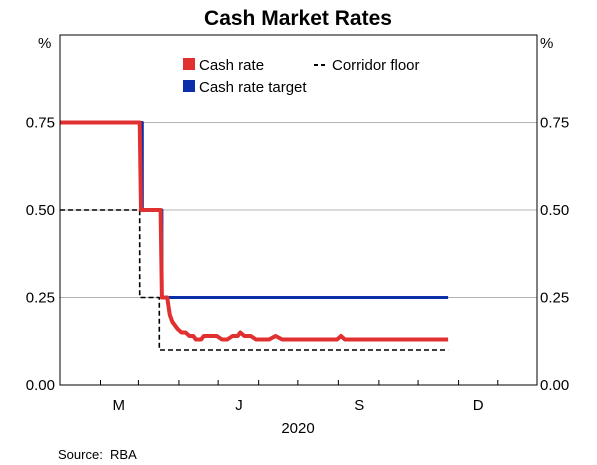  I want to click on legend-label-cash-rate: Cash rate, so click(231, 65).